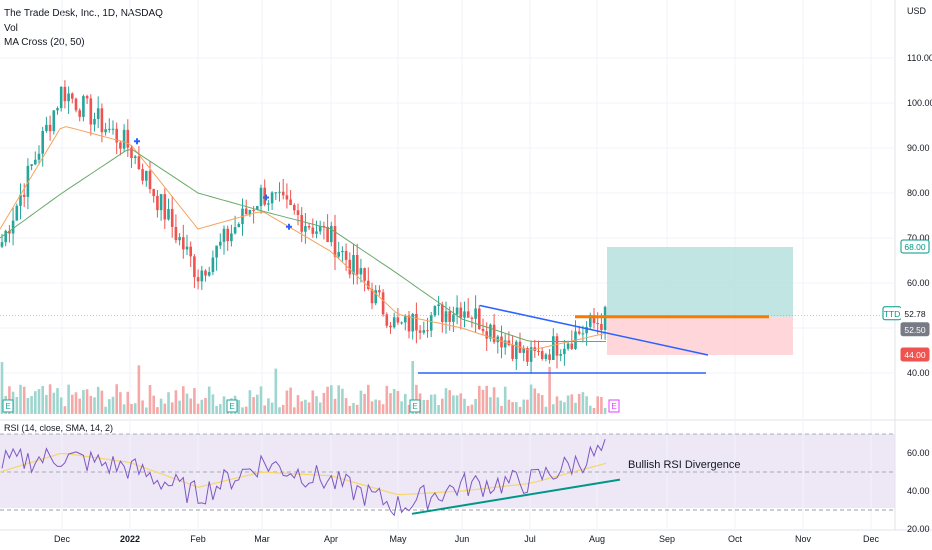 The height and width of the screenshot is (550, 932). I want to click on price-label-stop: 44.00, so click(915, 355).